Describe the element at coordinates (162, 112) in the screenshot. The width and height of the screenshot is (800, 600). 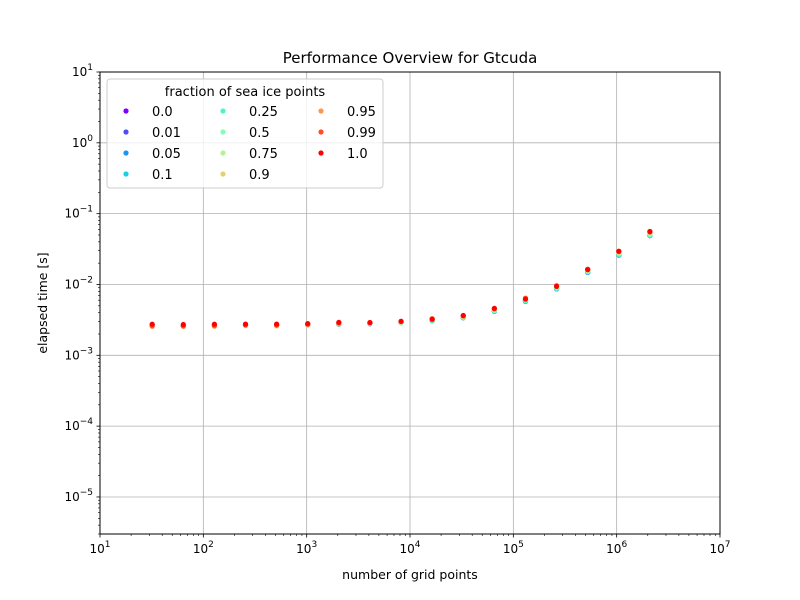
I see `legend-label: 0.0` at that location.